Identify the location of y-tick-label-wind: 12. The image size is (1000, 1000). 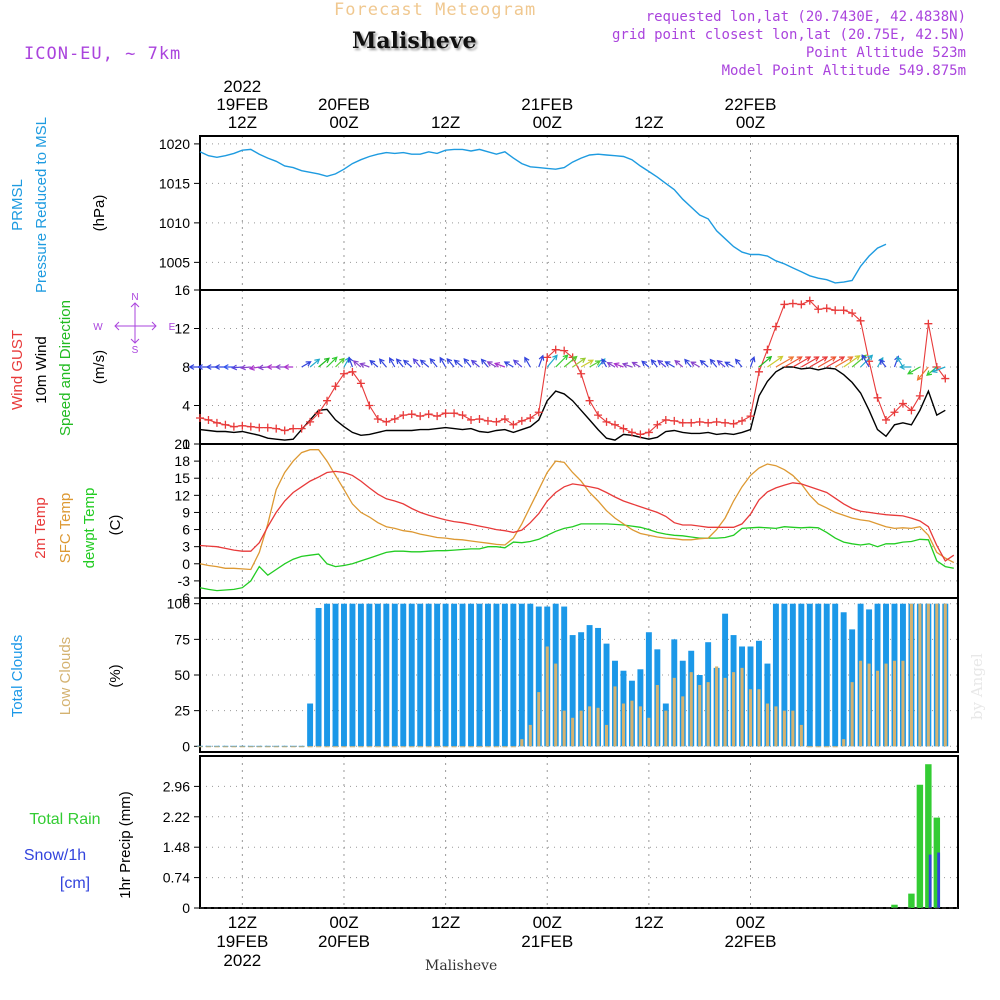
(182, 329).